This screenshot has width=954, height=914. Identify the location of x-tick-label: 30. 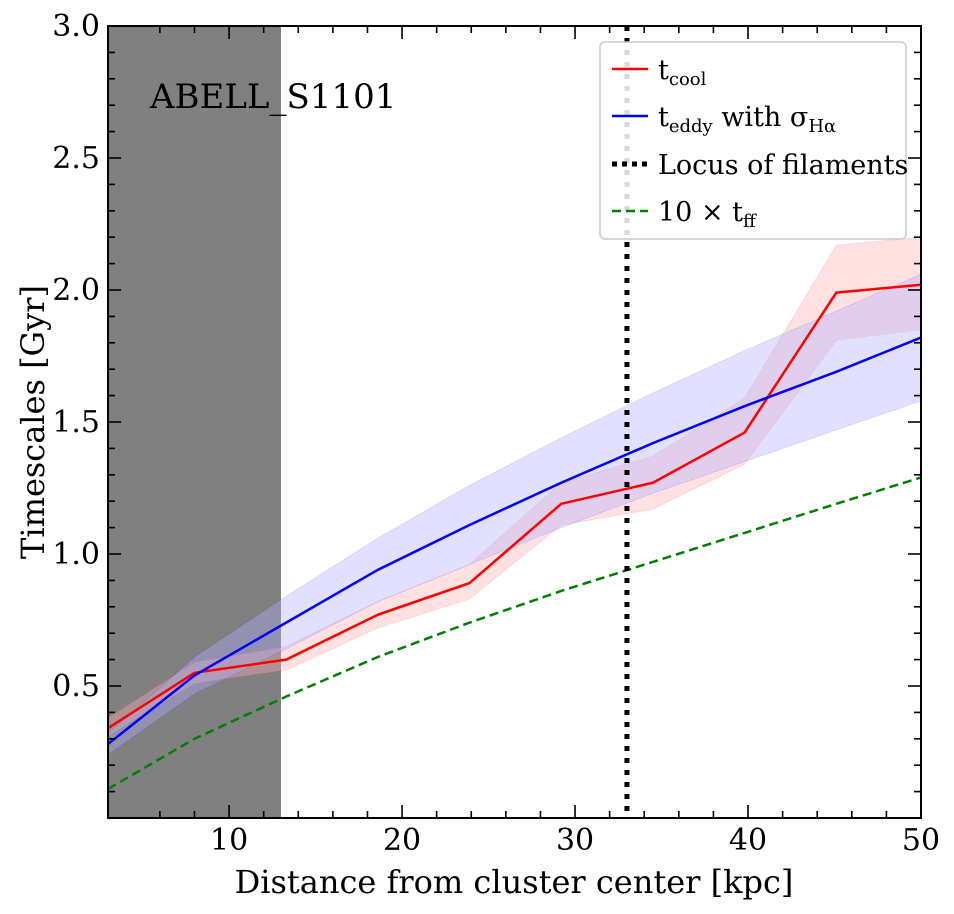
(575, 840).